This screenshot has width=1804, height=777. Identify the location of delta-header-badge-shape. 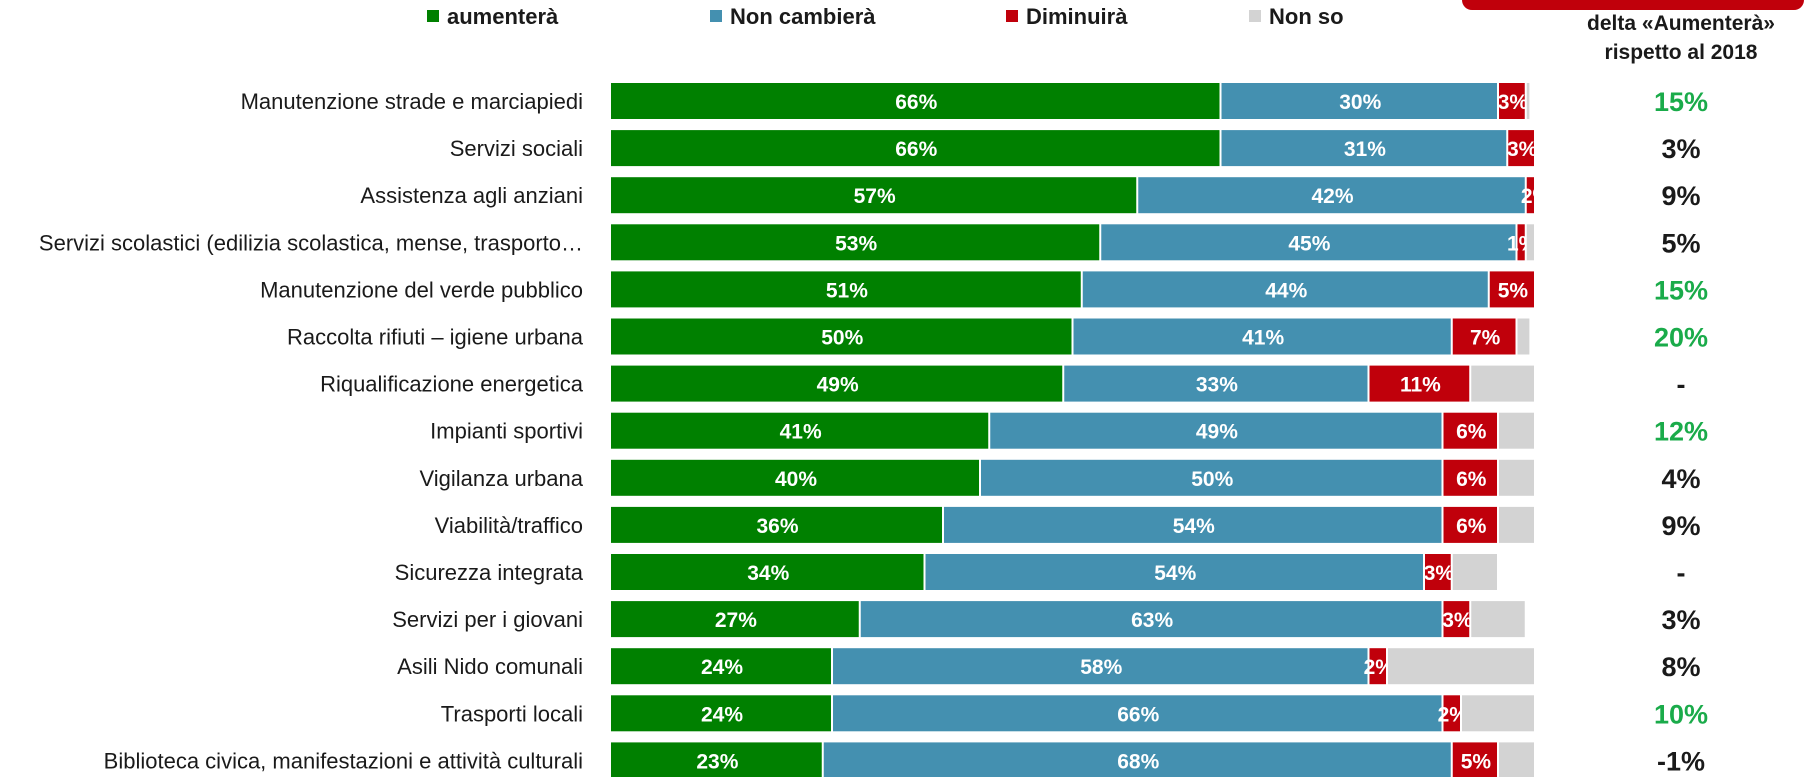
(1633, 5).